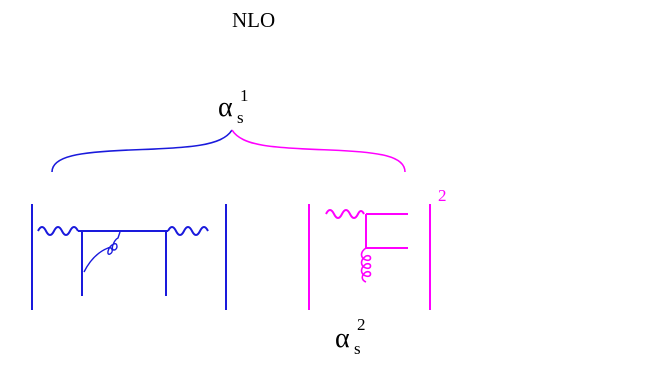 The image size is (670, 366). I want to click on photon-left, so click(58, 231).